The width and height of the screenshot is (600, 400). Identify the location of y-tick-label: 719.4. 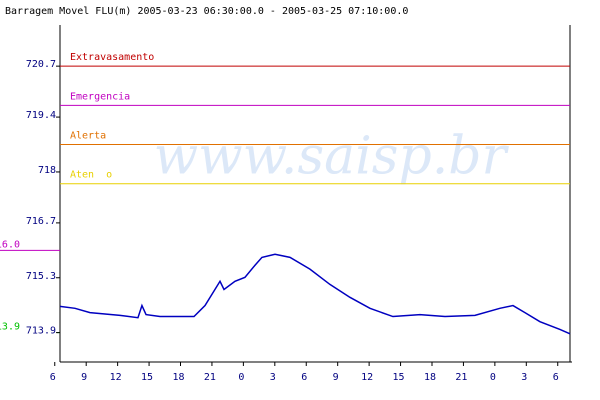
(41, 115).